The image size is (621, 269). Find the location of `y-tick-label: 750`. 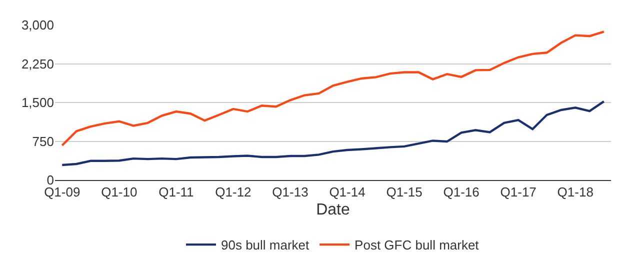

y-tick-label: 750 is located at coordinates (43, 141).